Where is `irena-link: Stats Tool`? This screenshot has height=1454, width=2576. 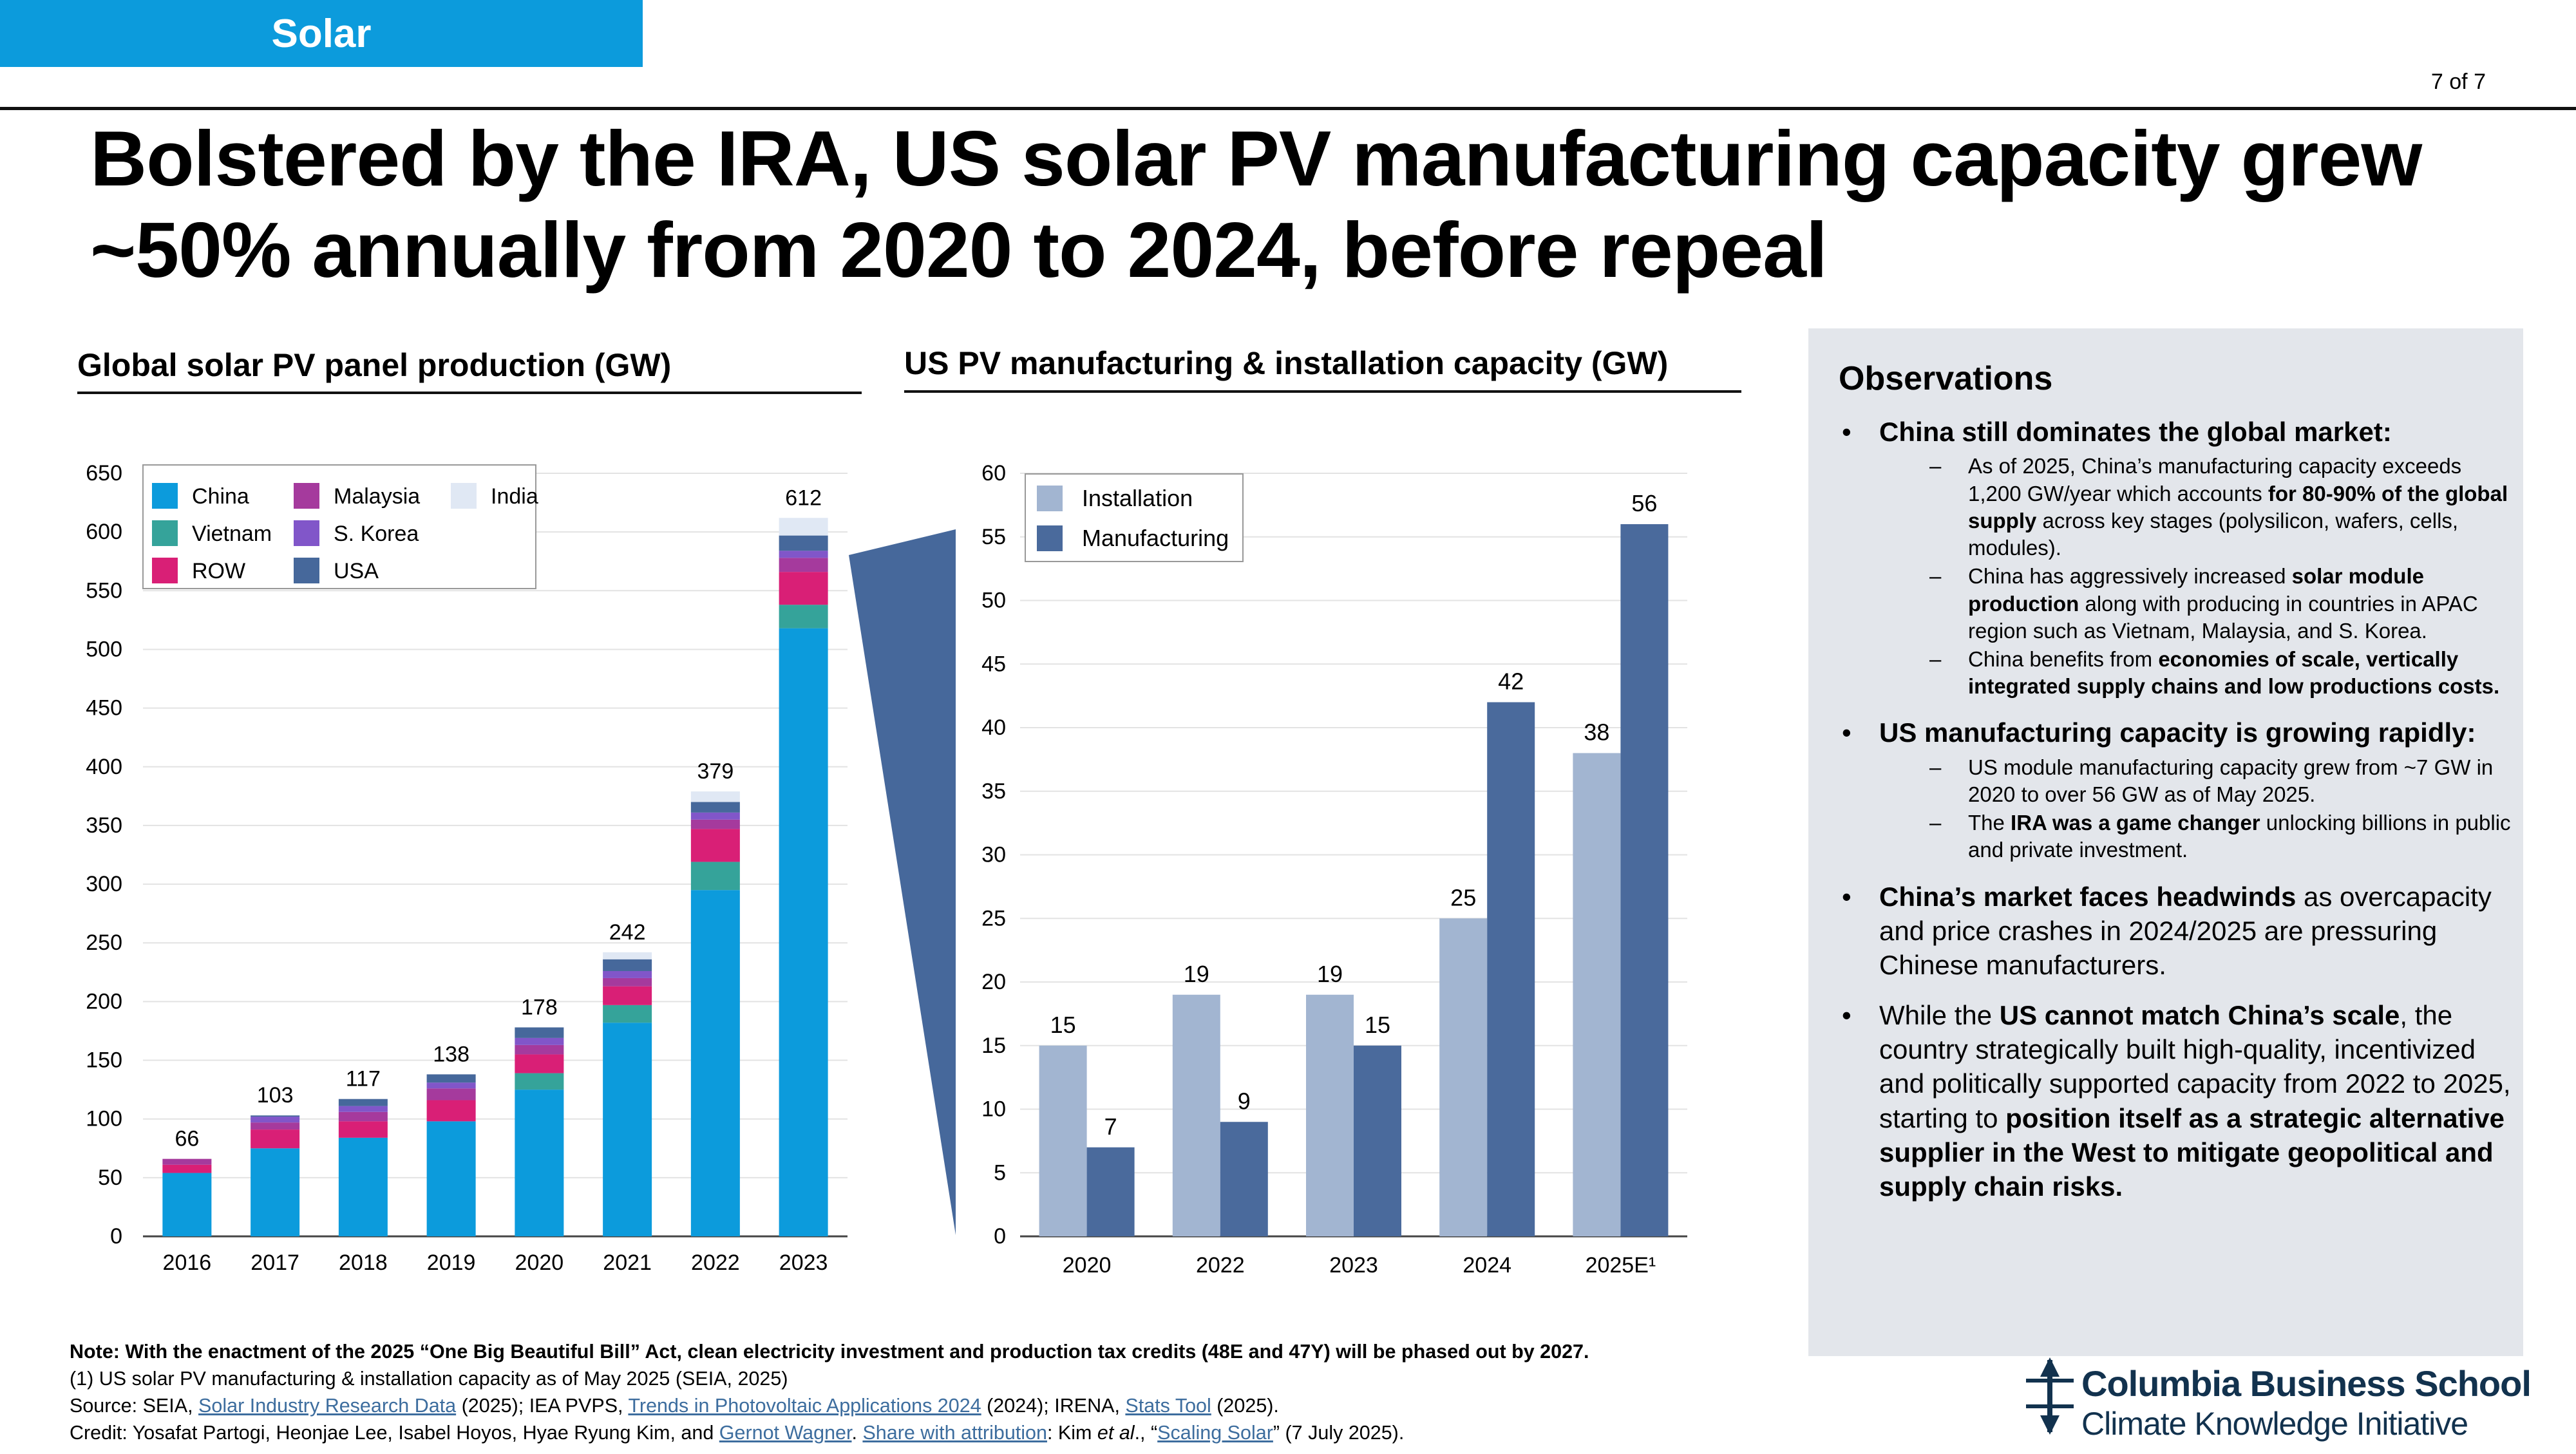
irena-link: Stats Tool is located at coordinates (1168, 1406).